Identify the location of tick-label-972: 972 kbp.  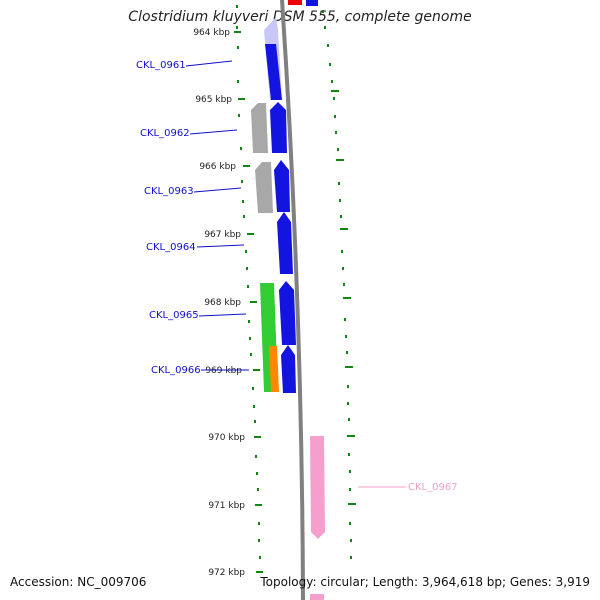
(226, 573).